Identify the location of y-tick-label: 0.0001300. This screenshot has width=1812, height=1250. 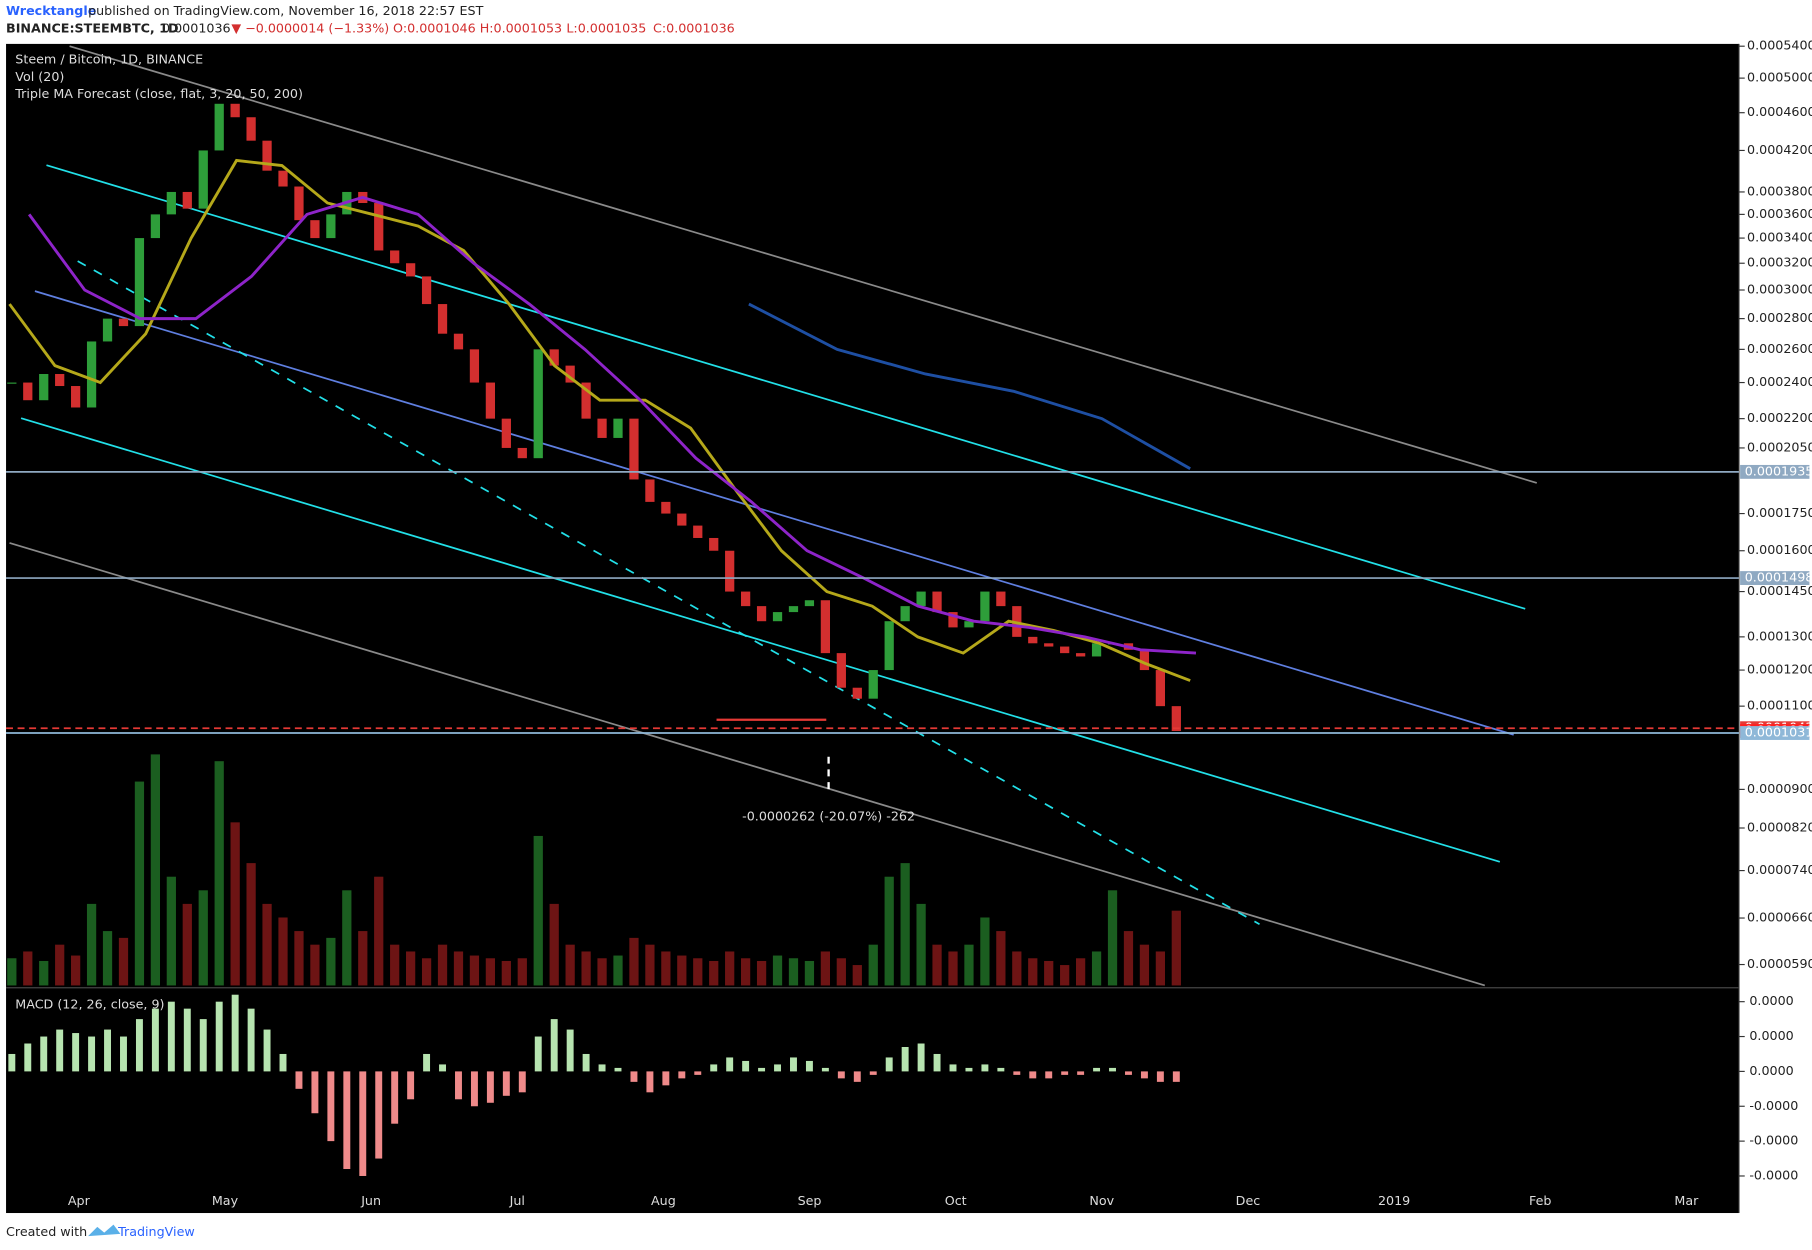
(1779, 635).